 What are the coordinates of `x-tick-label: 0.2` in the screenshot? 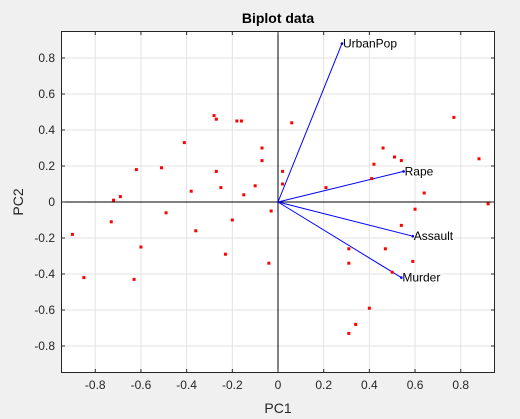 It's located at (323, 385).